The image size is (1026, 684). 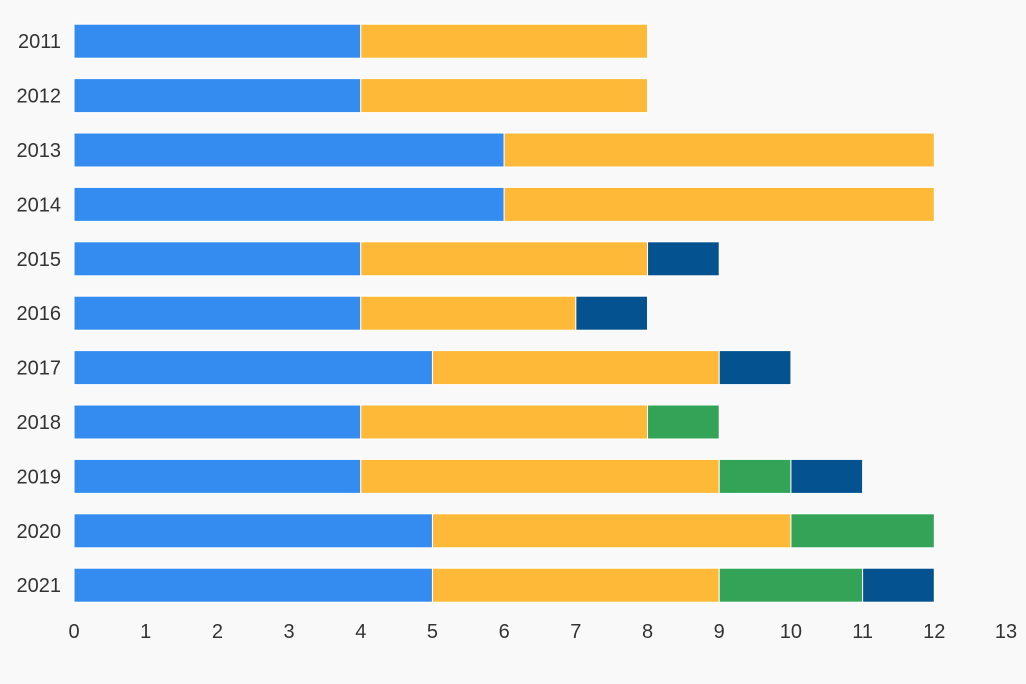 I want to click on y-tick-label: 2012, so click(x=39, y=97).